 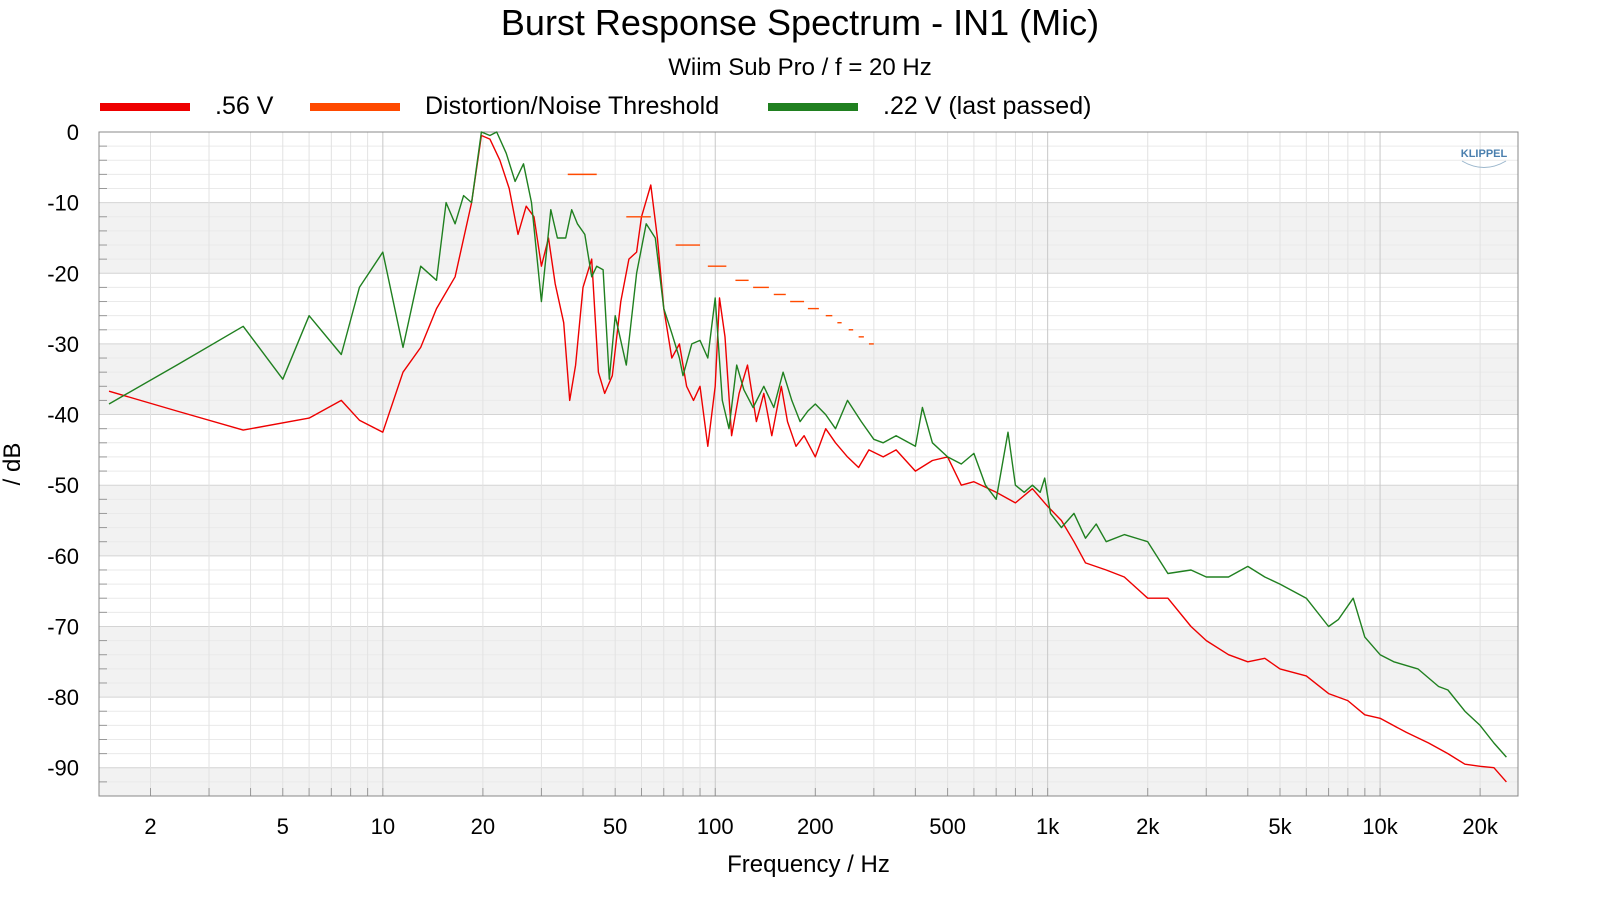 I want to click on x-tick-label: 200, so click(x=815, y=826).